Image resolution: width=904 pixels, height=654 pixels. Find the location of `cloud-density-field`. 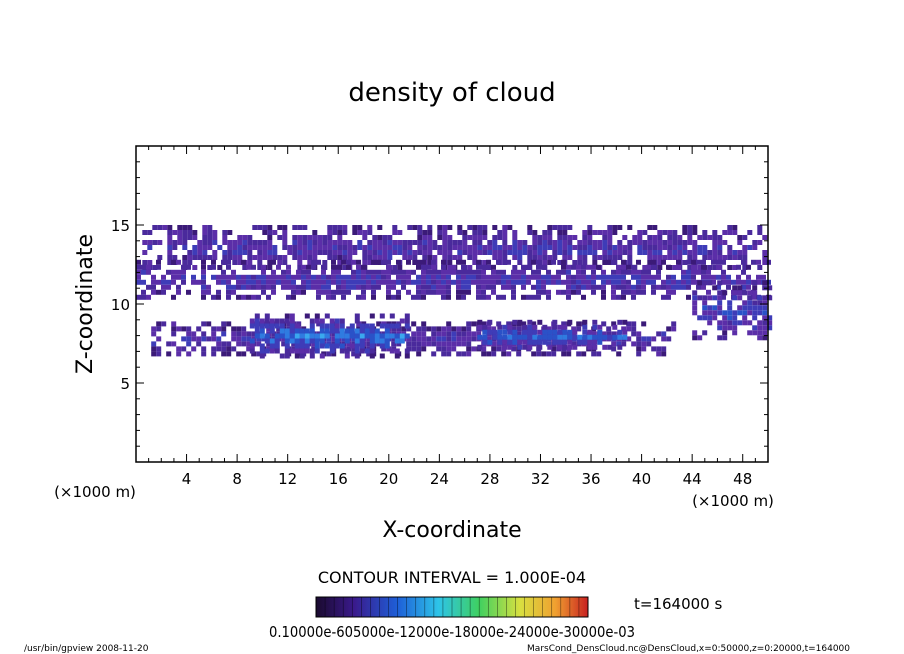

cloud-density-field is located at coordinates (454, 292).